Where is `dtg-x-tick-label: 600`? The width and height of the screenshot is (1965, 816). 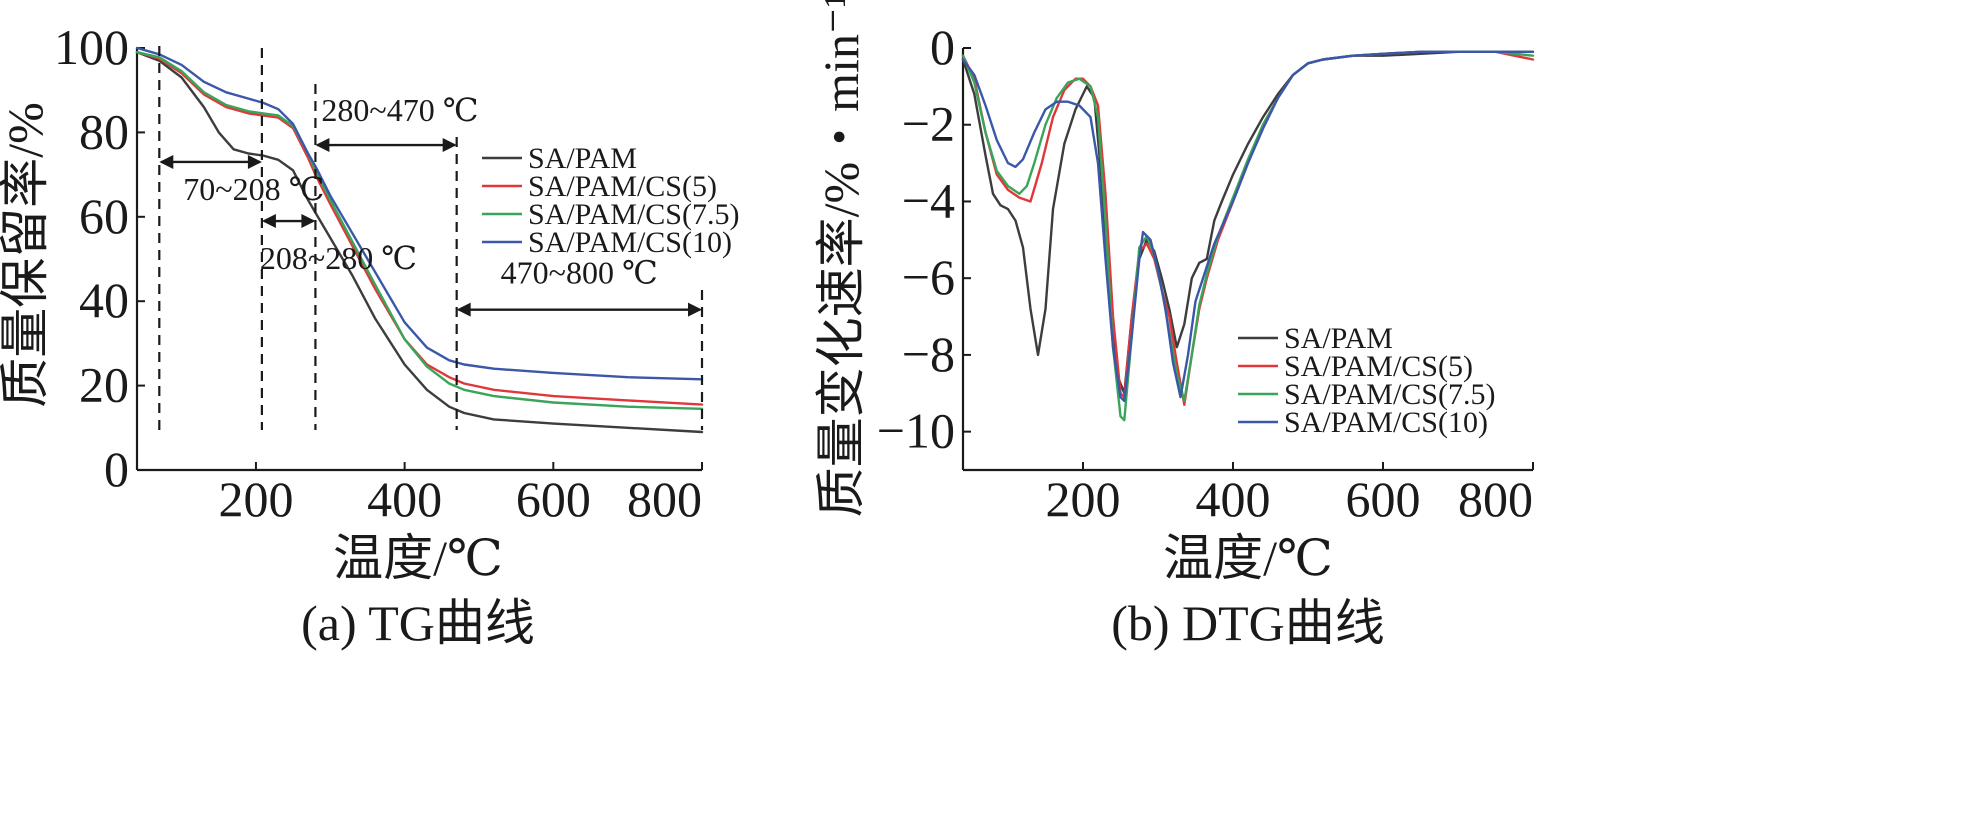
dtg-x-tick-label: 600 is located at coordinates (1383, 499).